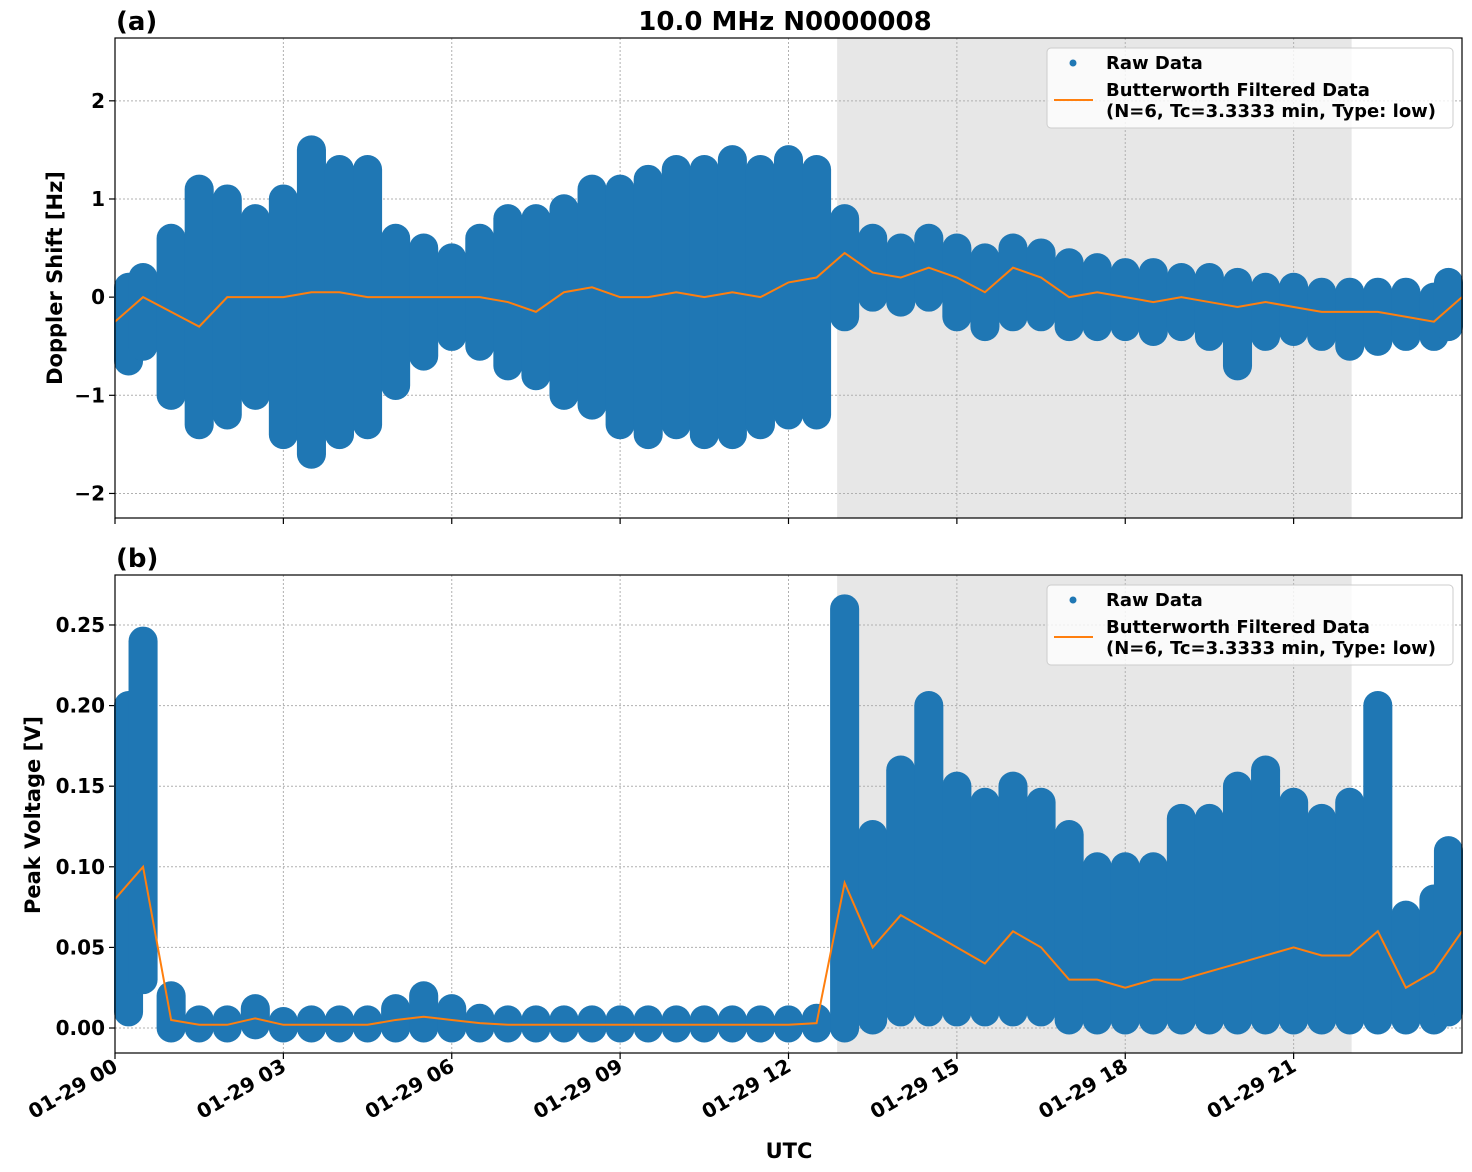  Describe the element at coordinates (915, 1089) in the screenshot. I see `x-tick-label: 01-29 15` at that location.